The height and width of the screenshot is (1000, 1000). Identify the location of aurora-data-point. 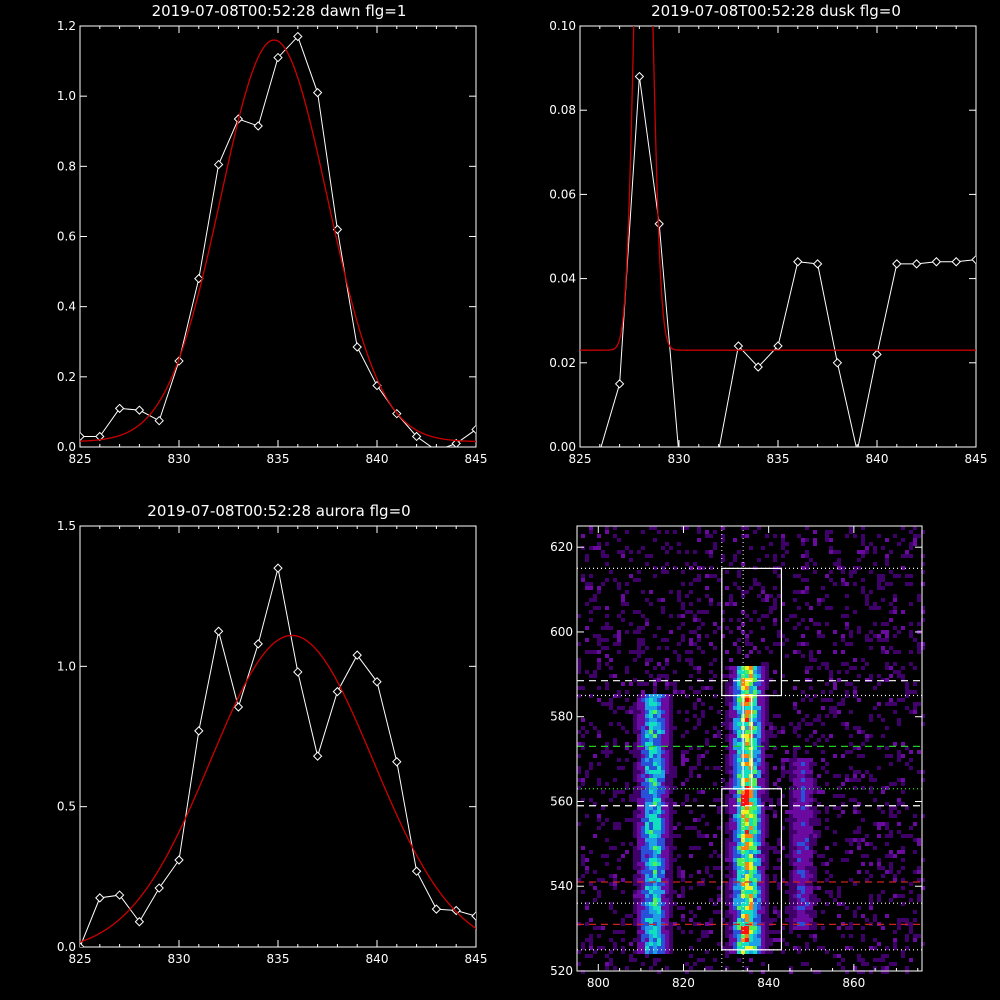
(82, 944).